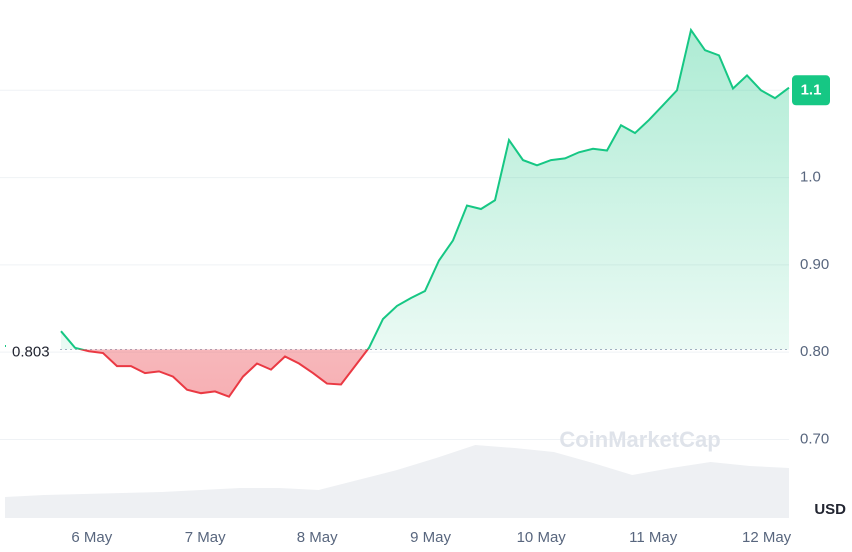 This screenshot has width=852, height=552. What do you see at coordinates (31, 352) in the screenshot?
I see `baseline-label: 0.803` at bounding box center [31, 352].